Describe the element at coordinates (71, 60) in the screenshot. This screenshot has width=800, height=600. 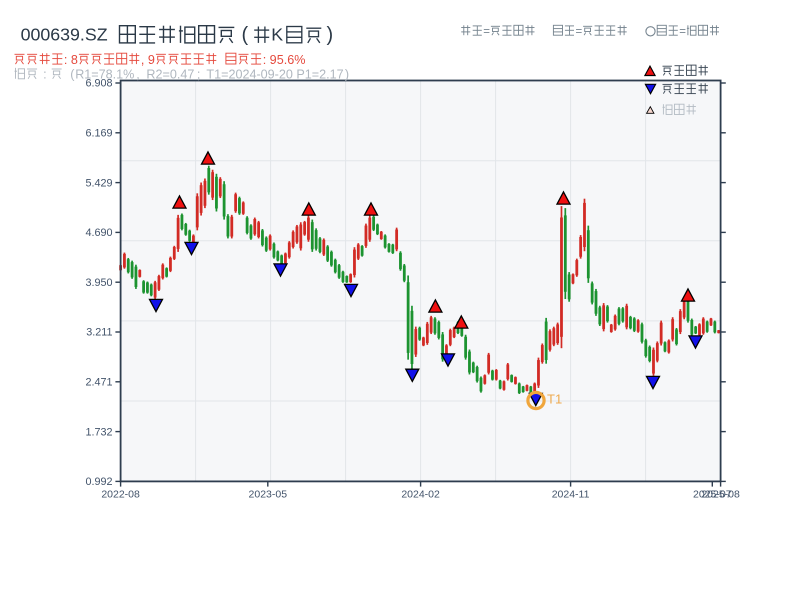
I see `svg-text:: 8: : 8` at that location.